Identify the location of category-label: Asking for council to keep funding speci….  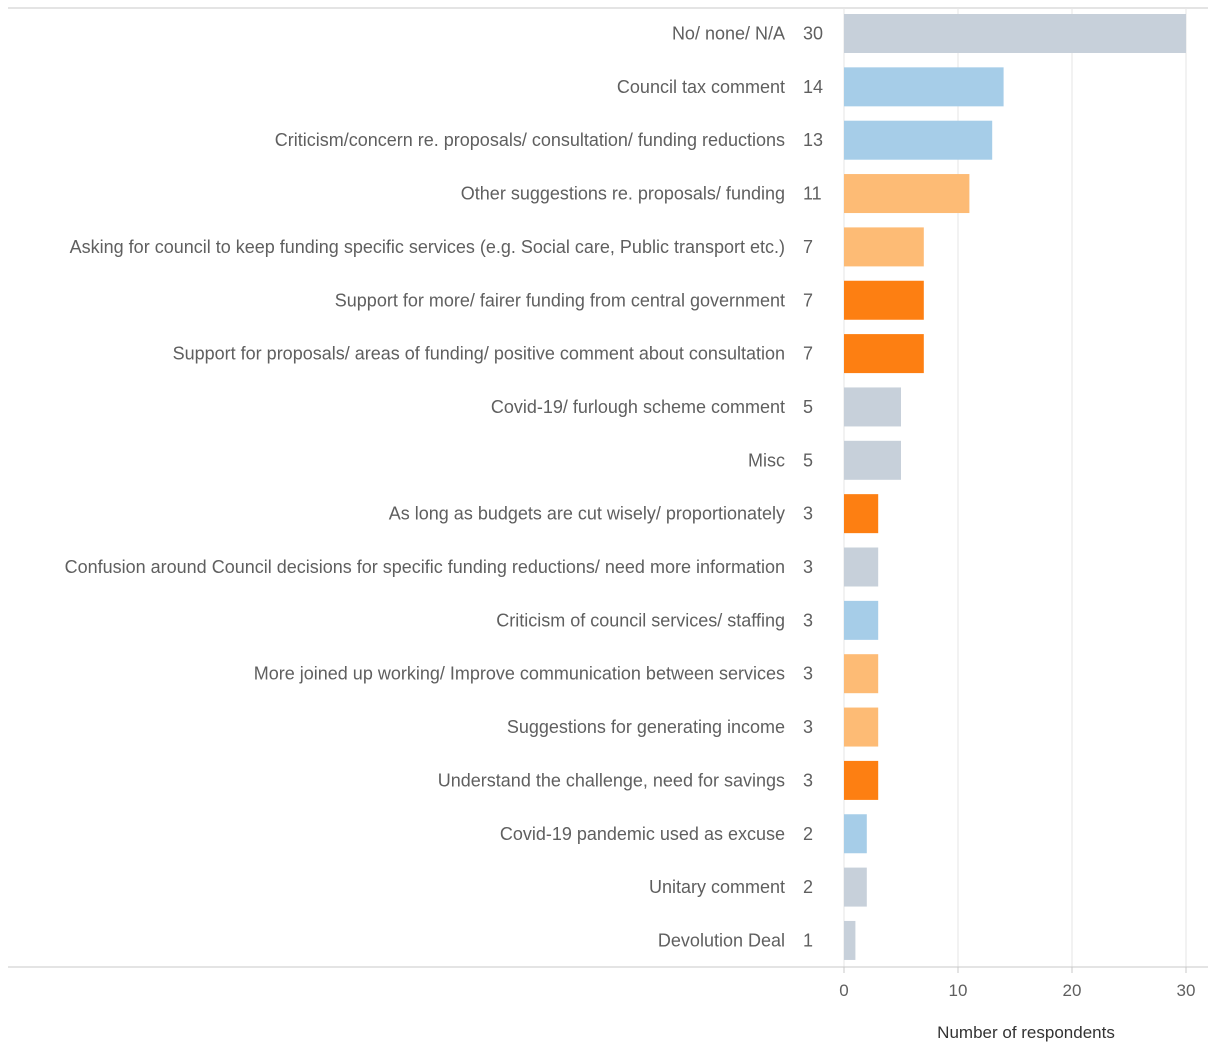
(427, 247).